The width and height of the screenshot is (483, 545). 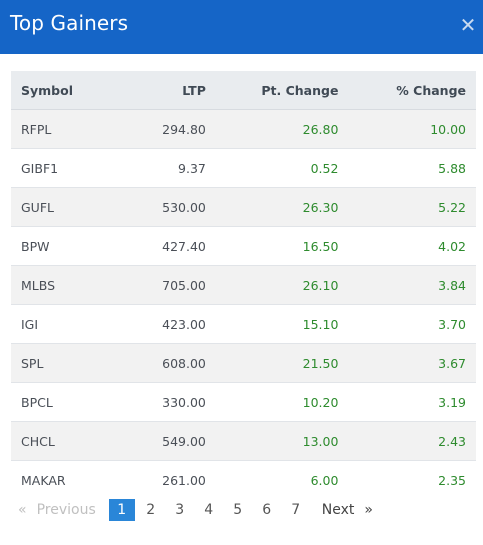 I want to click on cell-ltp: 427.40, so click(x=165, y=246).